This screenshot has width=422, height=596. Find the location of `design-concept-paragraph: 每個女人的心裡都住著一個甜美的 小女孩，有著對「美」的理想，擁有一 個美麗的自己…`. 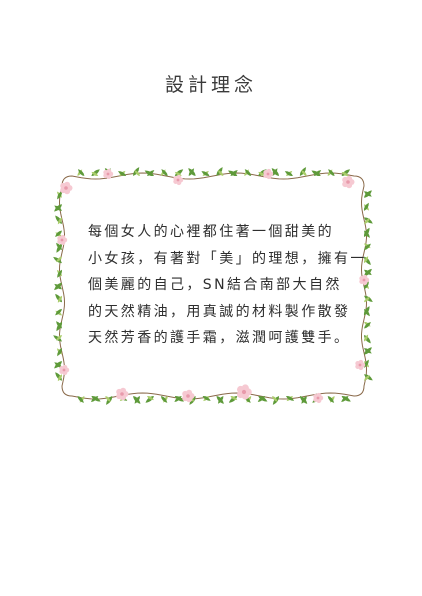

design-concept-paragraph: 每個女人的心裡都住著一個甜美的 小女孩，有著對「美」的理想，擁有一 個美麗的自己… is located at coordinates (227, 285).